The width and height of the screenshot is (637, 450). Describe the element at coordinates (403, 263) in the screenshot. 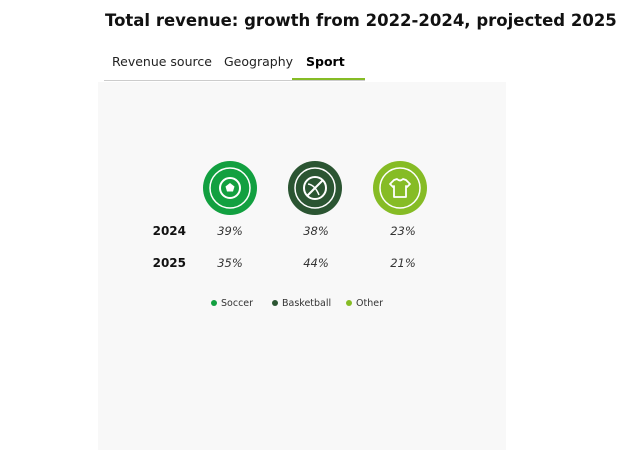

I see `cell: 21%` at that location.